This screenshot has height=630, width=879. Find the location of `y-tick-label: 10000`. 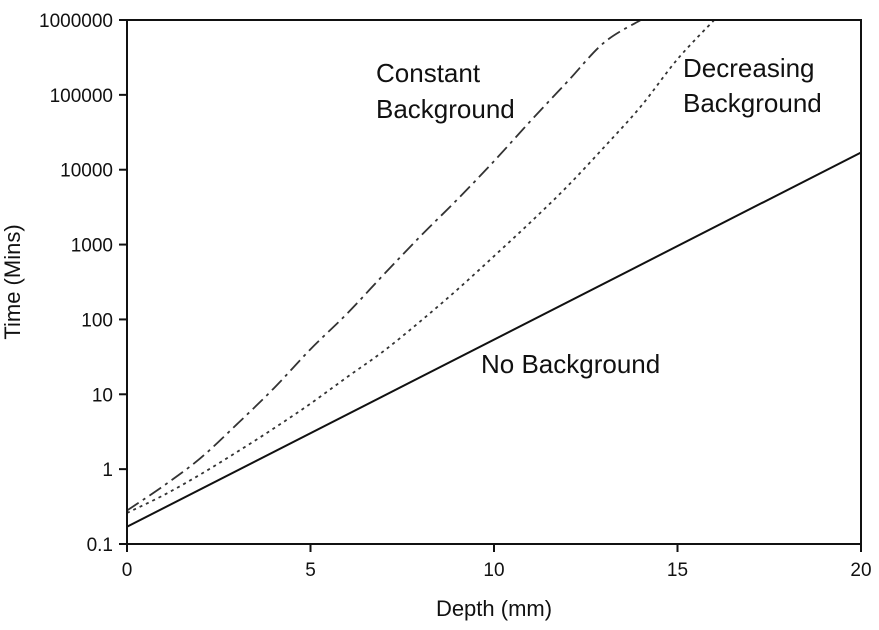

y-tick-label: 10000 is located at coordinates (86, 171).